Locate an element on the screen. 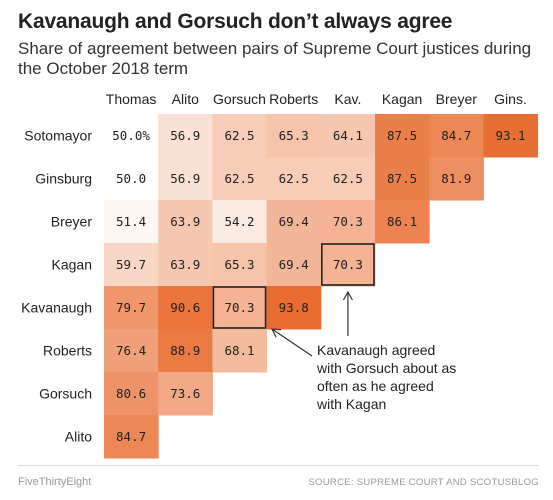 This screenshot has height=500, width=553. cell-value: 54.2 is located at coordinates (239, 221).